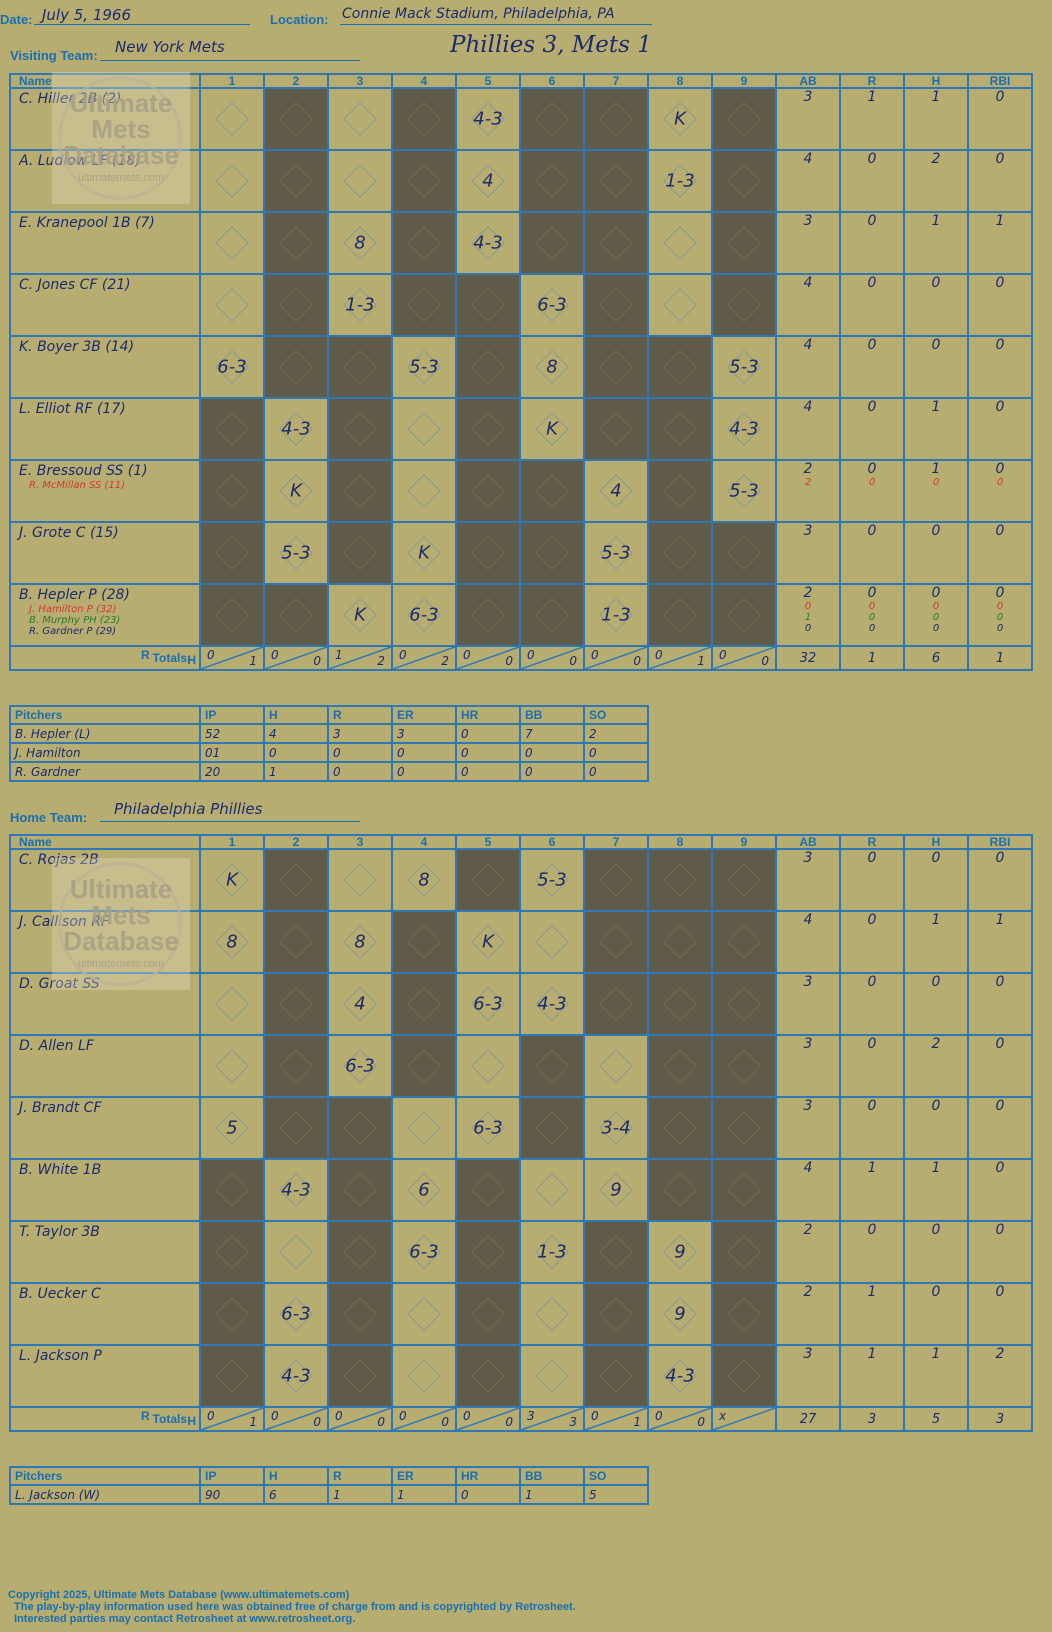  What do you see at coordinates (478, 14) in the screenshot?
I see `game-location: Connie Mack Stadium, Philadelphia, PA` at bounding box center [478, 14].